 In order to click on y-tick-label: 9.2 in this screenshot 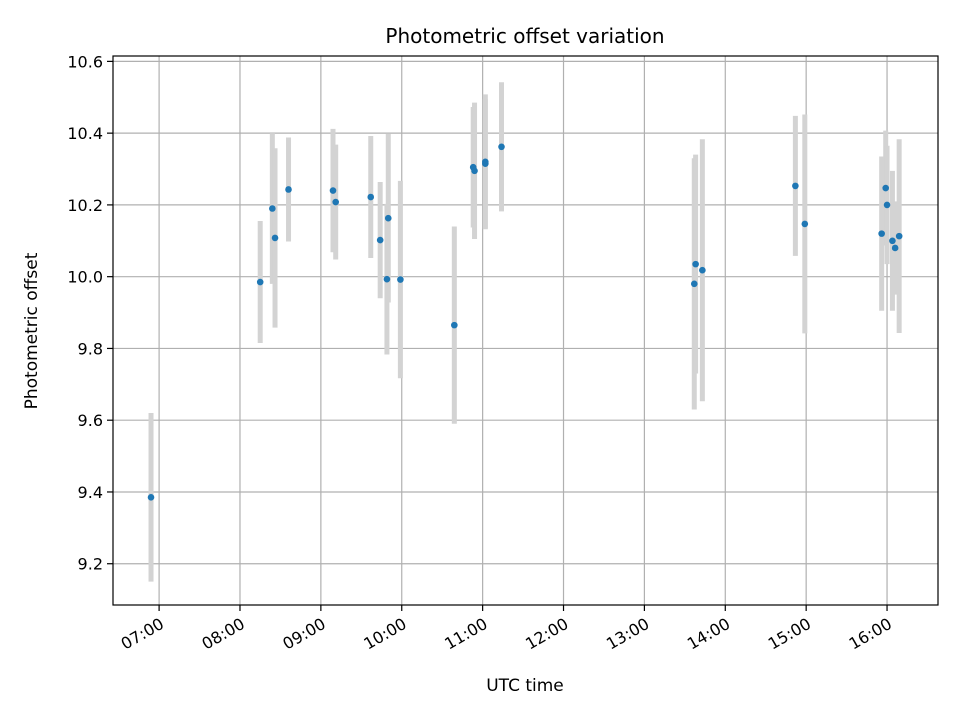, I will do `click(90, 564)`.